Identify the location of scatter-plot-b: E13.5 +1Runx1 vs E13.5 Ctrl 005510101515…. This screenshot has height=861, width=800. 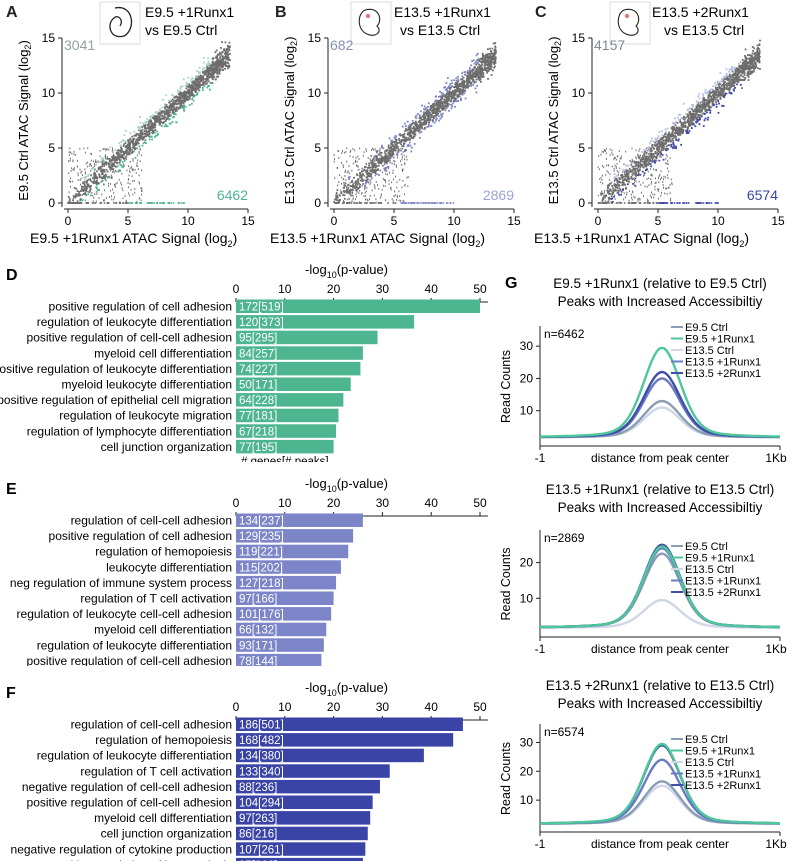
(395, 125).